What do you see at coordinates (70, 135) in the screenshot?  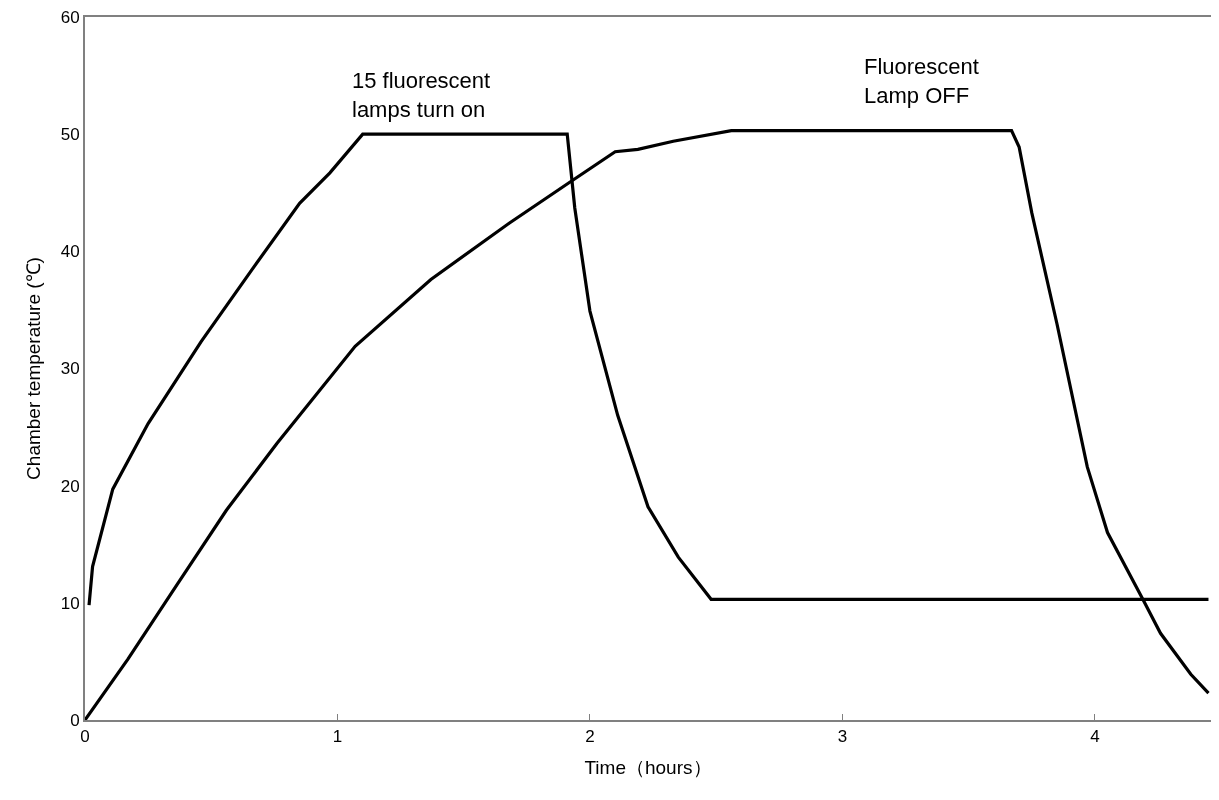 I see `y-tick-label: 50` at bounding box center [70, 135].